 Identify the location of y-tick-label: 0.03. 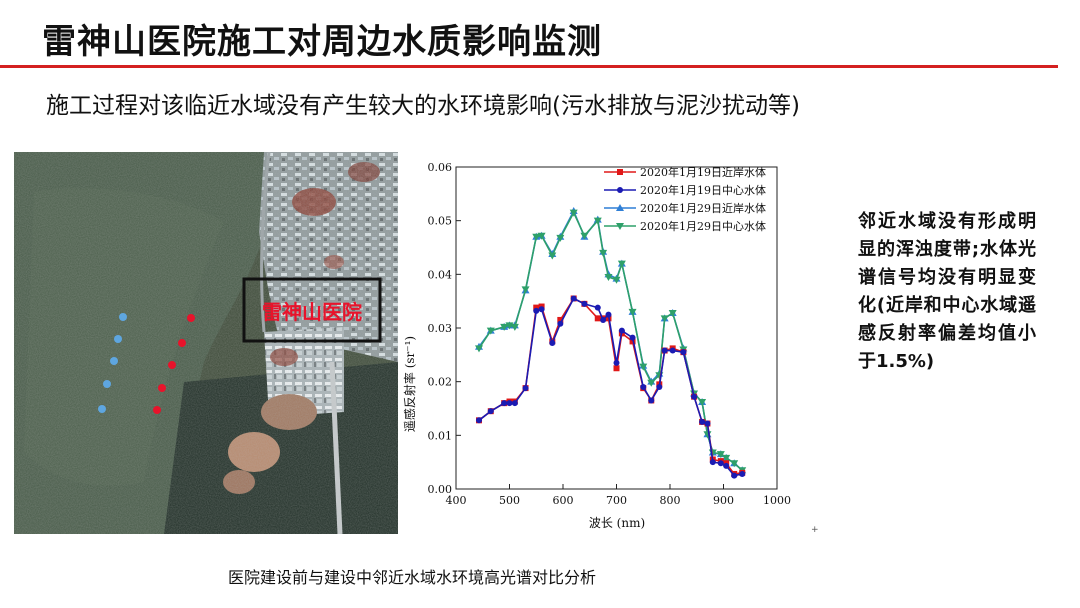
(440, 328).